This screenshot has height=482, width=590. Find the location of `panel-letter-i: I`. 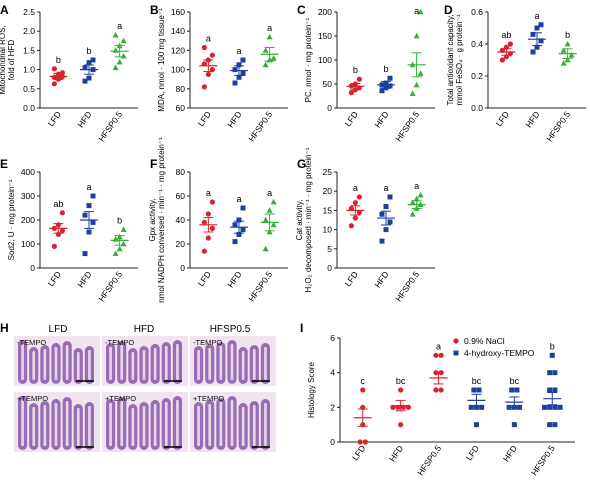

panel-letter-i: I is located at coordinates (301, 328).